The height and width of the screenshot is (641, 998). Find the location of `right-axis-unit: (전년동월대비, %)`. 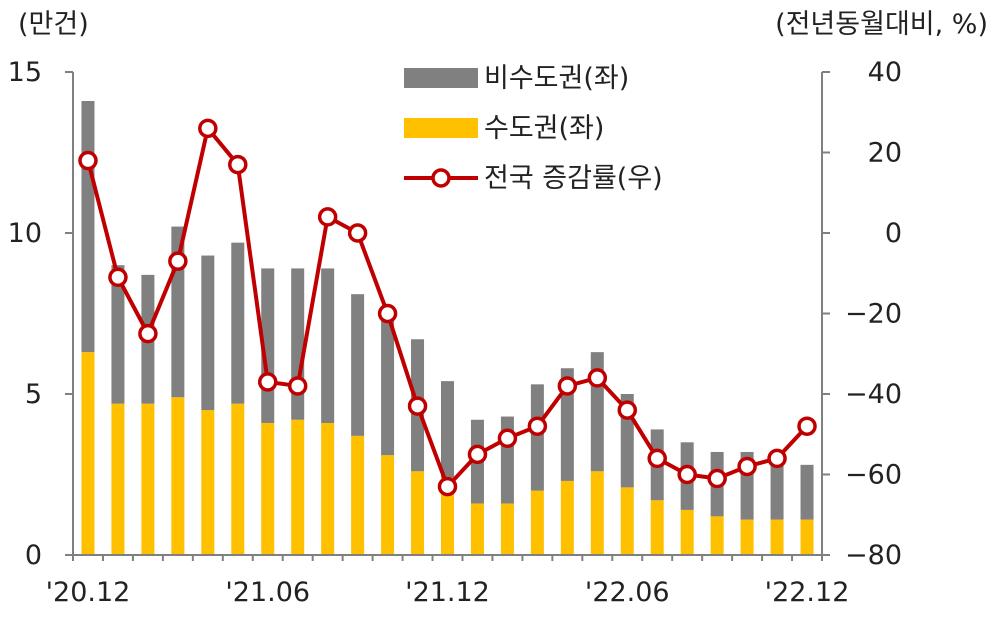

right-axis-unit: (전년동월대비, %) is located at coordinates (881, 24).